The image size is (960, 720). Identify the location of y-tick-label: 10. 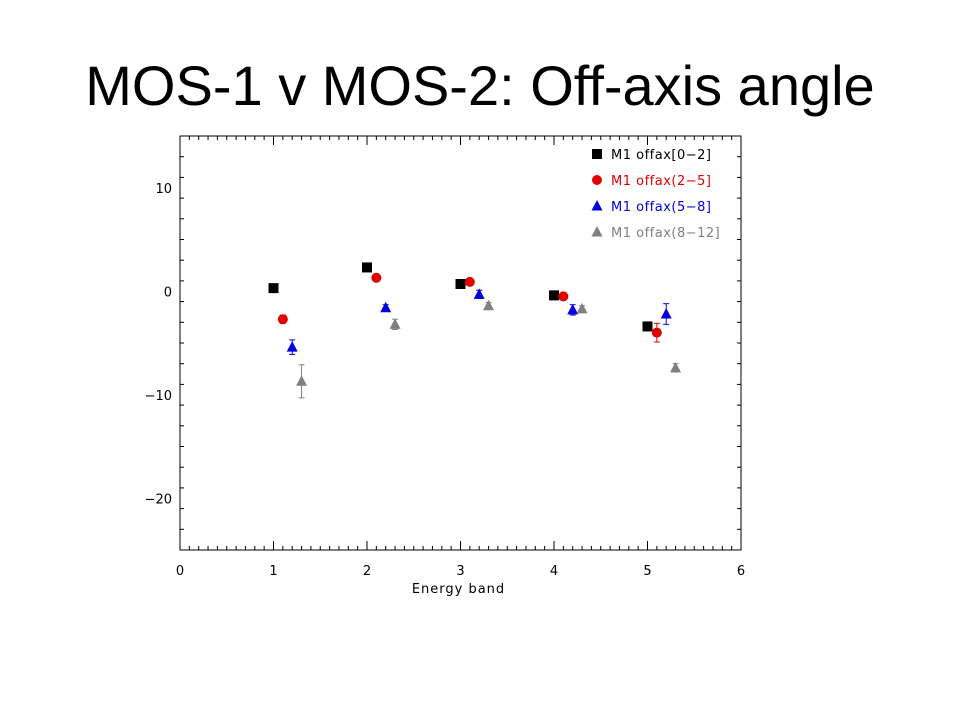
(163, 189).